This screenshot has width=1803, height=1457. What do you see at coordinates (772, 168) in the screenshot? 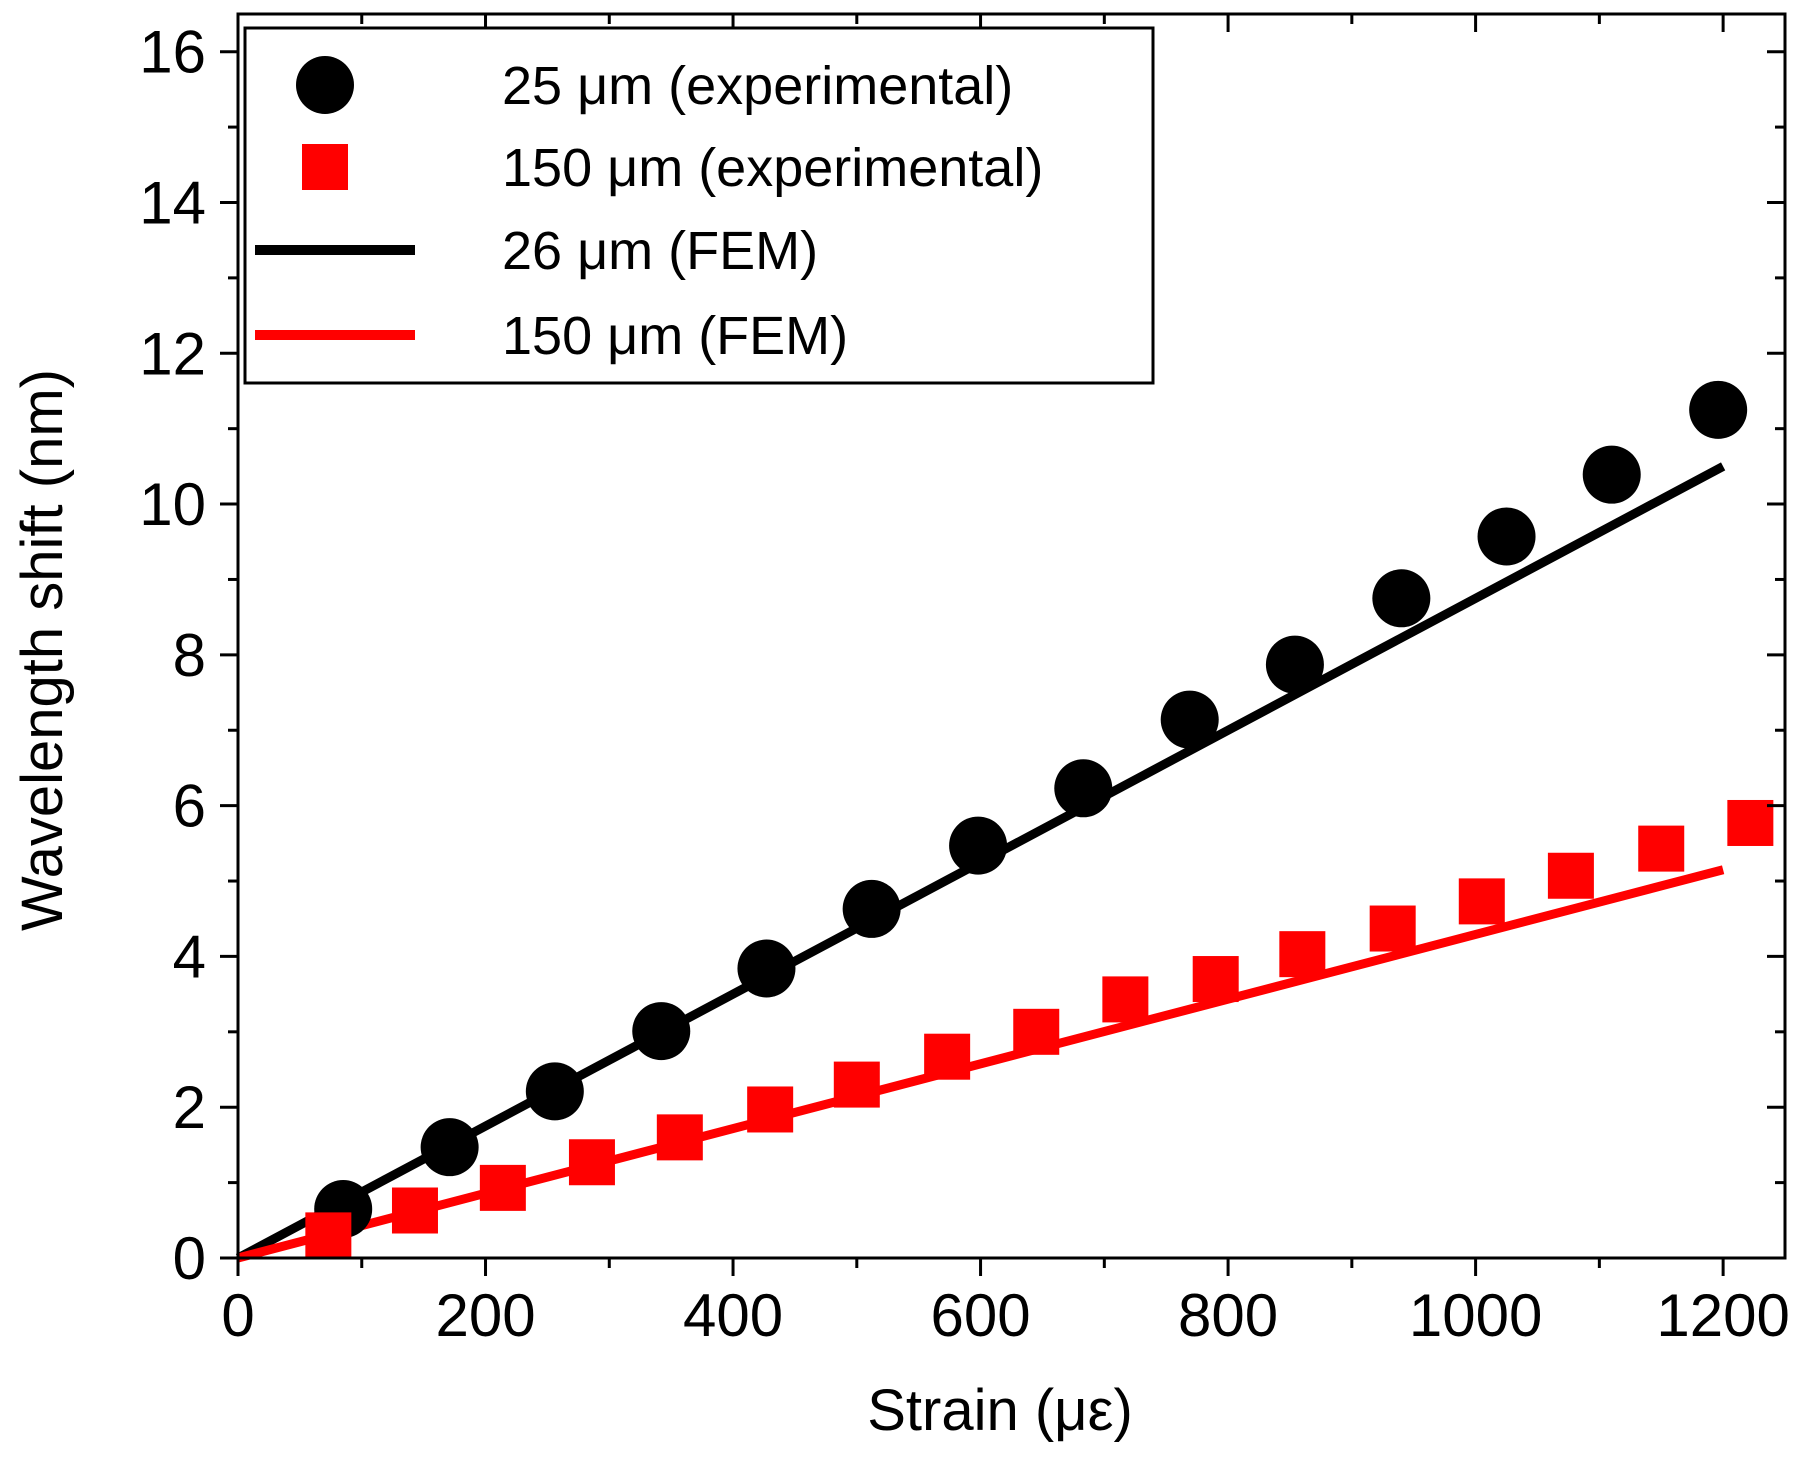
I see `legend-label: 150 μm (experimental)` at bounding box center [772, 168].